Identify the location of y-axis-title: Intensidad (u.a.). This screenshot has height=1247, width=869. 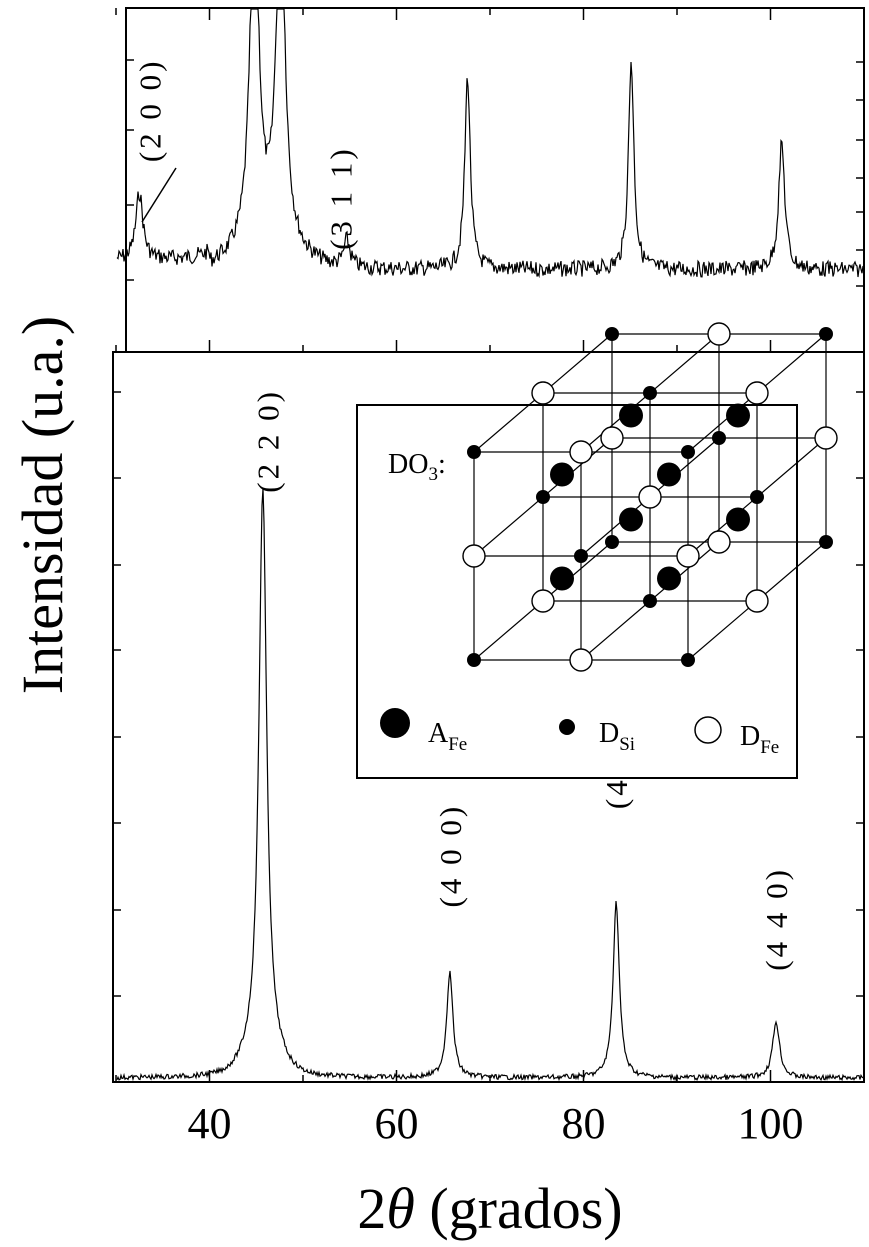
(42, 505).